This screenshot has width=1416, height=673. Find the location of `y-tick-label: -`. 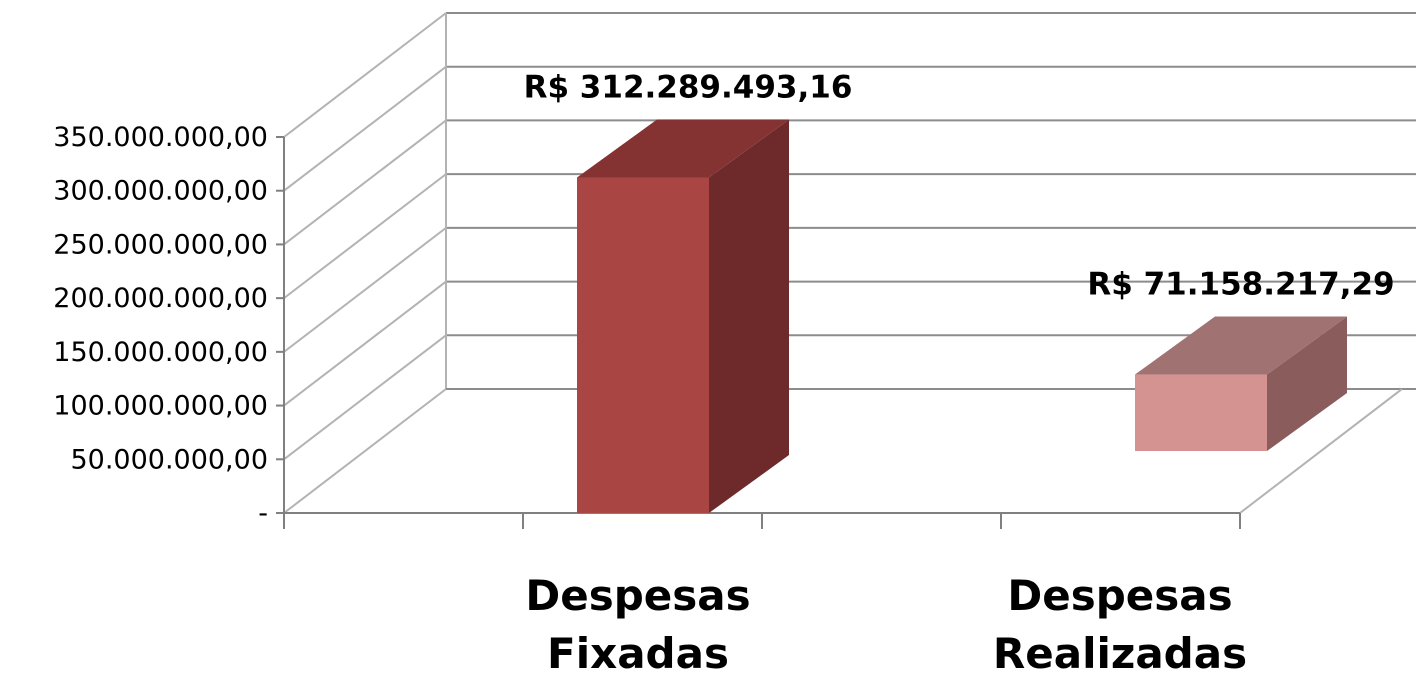

y-tick-label: - is located at coordinates (263, 513).